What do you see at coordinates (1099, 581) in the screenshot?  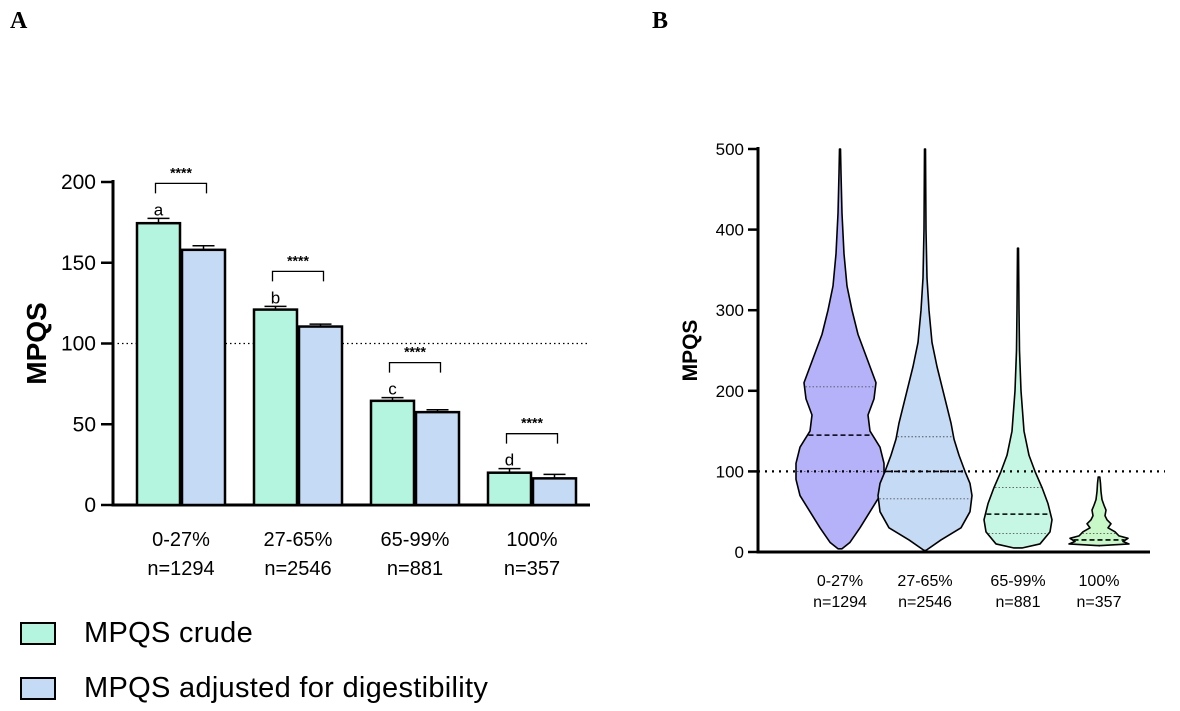 I see `b-x-tick-label: 100%` at bounding box center [1099, 581].